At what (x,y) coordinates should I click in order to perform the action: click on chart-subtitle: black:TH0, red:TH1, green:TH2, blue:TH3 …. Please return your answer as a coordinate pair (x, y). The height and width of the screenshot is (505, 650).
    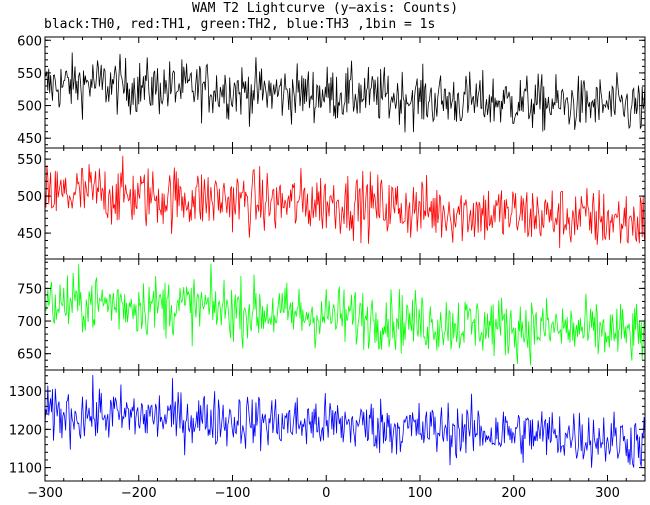
    Looking at the image, I should click on (240, 24).